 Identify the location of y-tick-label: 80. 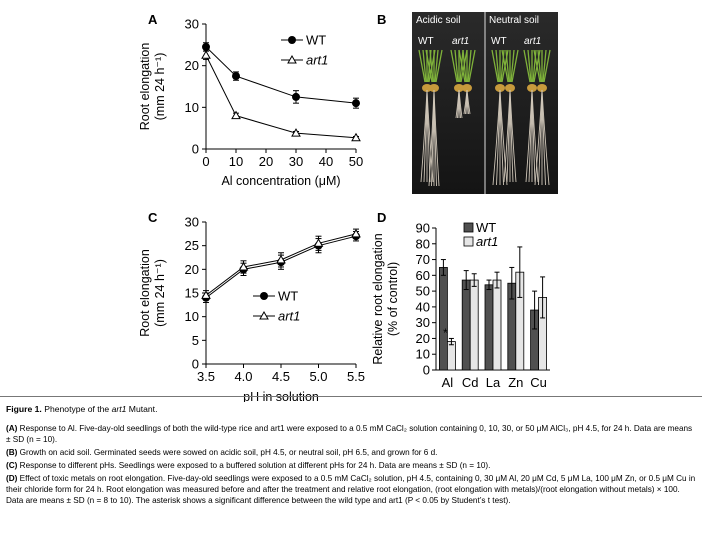
(423, 243).